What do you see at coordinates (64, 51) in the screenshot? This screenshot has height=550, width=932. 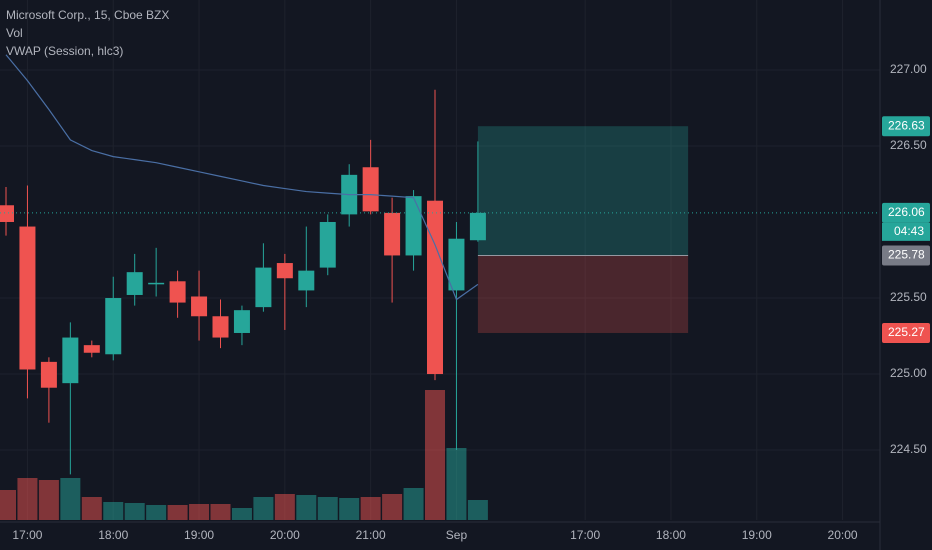 I see `legend-vwap: VWAP (Session, hlc3)` at bounding box center [64, 51].